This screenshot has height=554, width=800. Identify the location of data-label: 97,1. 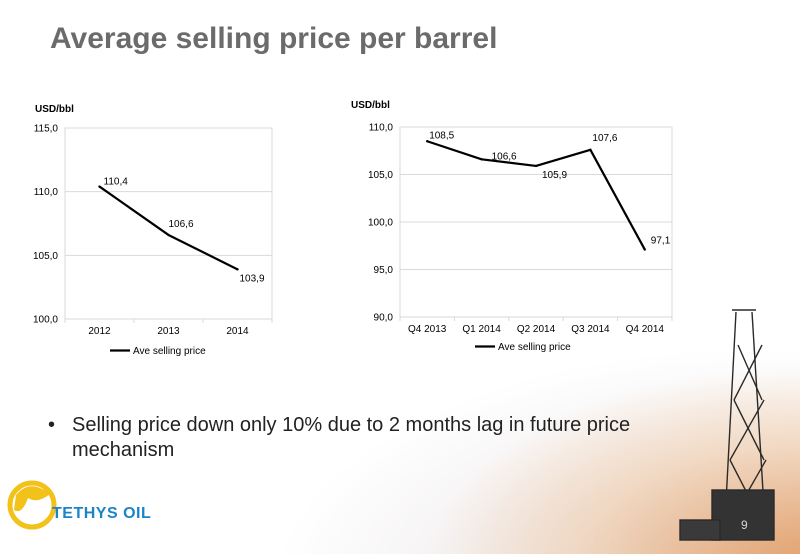
(661, 241).